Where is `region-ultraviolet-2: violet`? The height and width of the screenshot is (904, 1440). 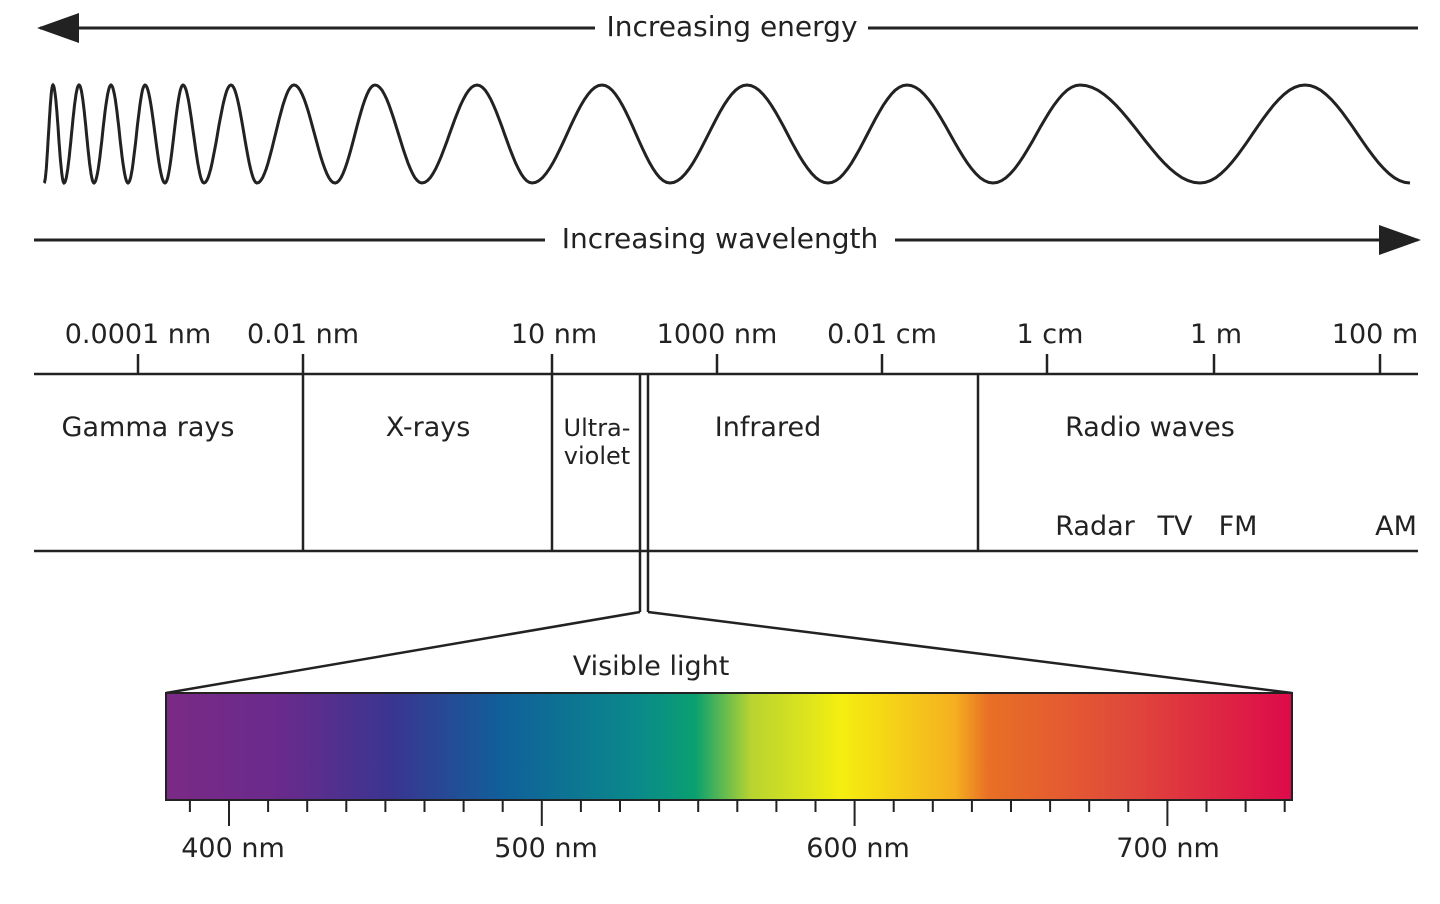 region-ultraviolet-2: violet is located at coordinates (597, 456).